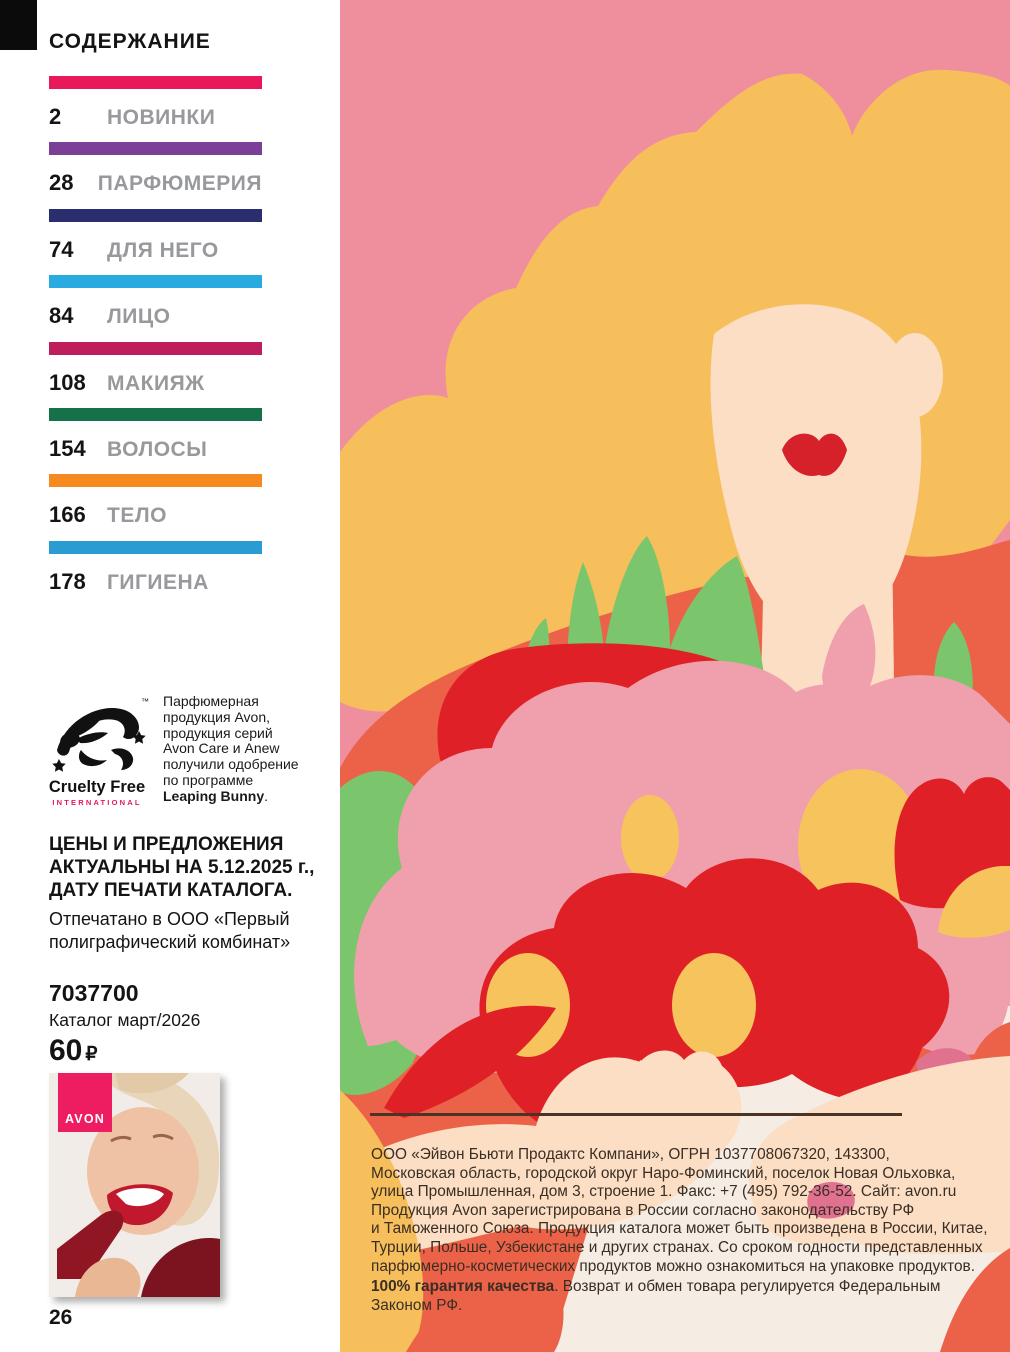 Image resolution: width=1010 pixels, height=1352 pixels. Describe the element at coordinates (122, 759) in the screenshot. I see `bunny-hind-swirl` at that location.